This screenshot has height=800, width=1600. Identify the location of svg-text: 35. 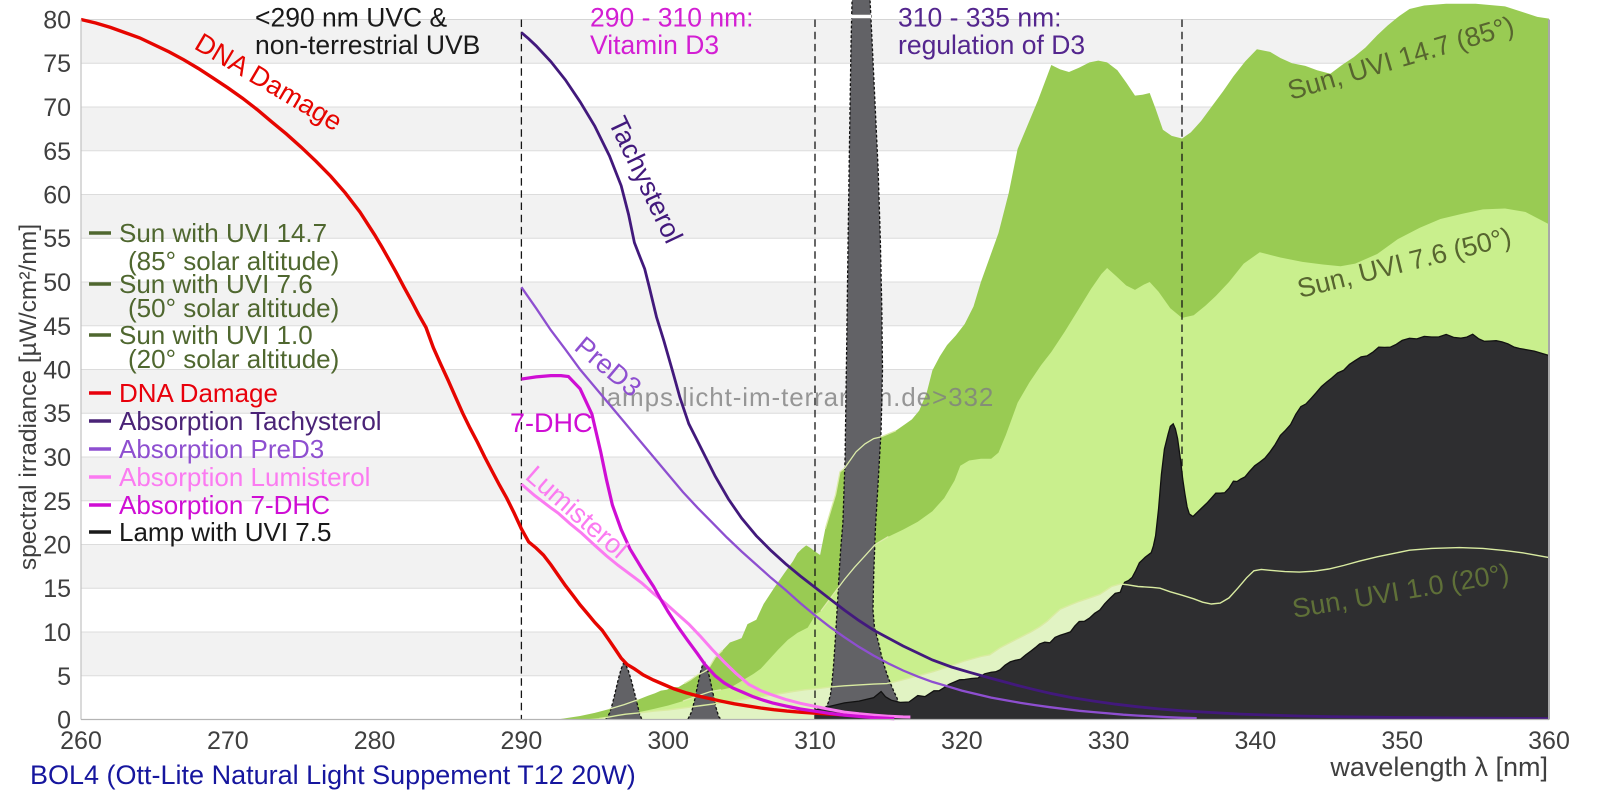
(57, 414).